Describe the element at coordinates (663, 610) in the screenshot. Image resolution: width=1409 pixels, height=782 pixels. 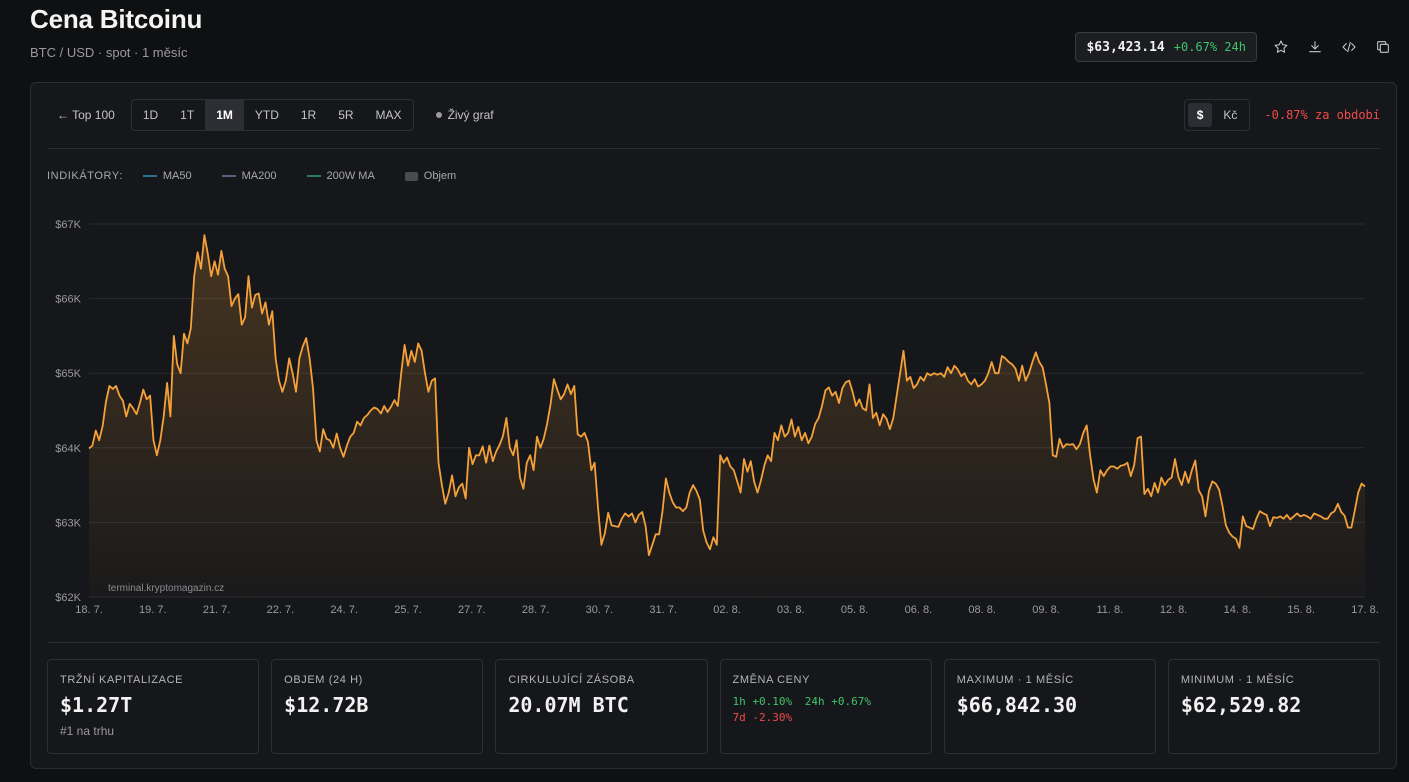
I see `x-tick-label: 31. 7.` at that location.